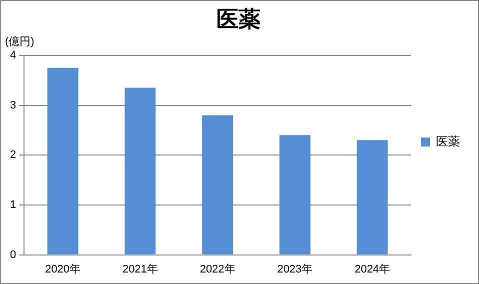 This screenshot has width=479, height=284. What do you see at coordinates (13, 55) in the screenshot?
I see `y-tick-label: 4` at bounding box center [13, 55].